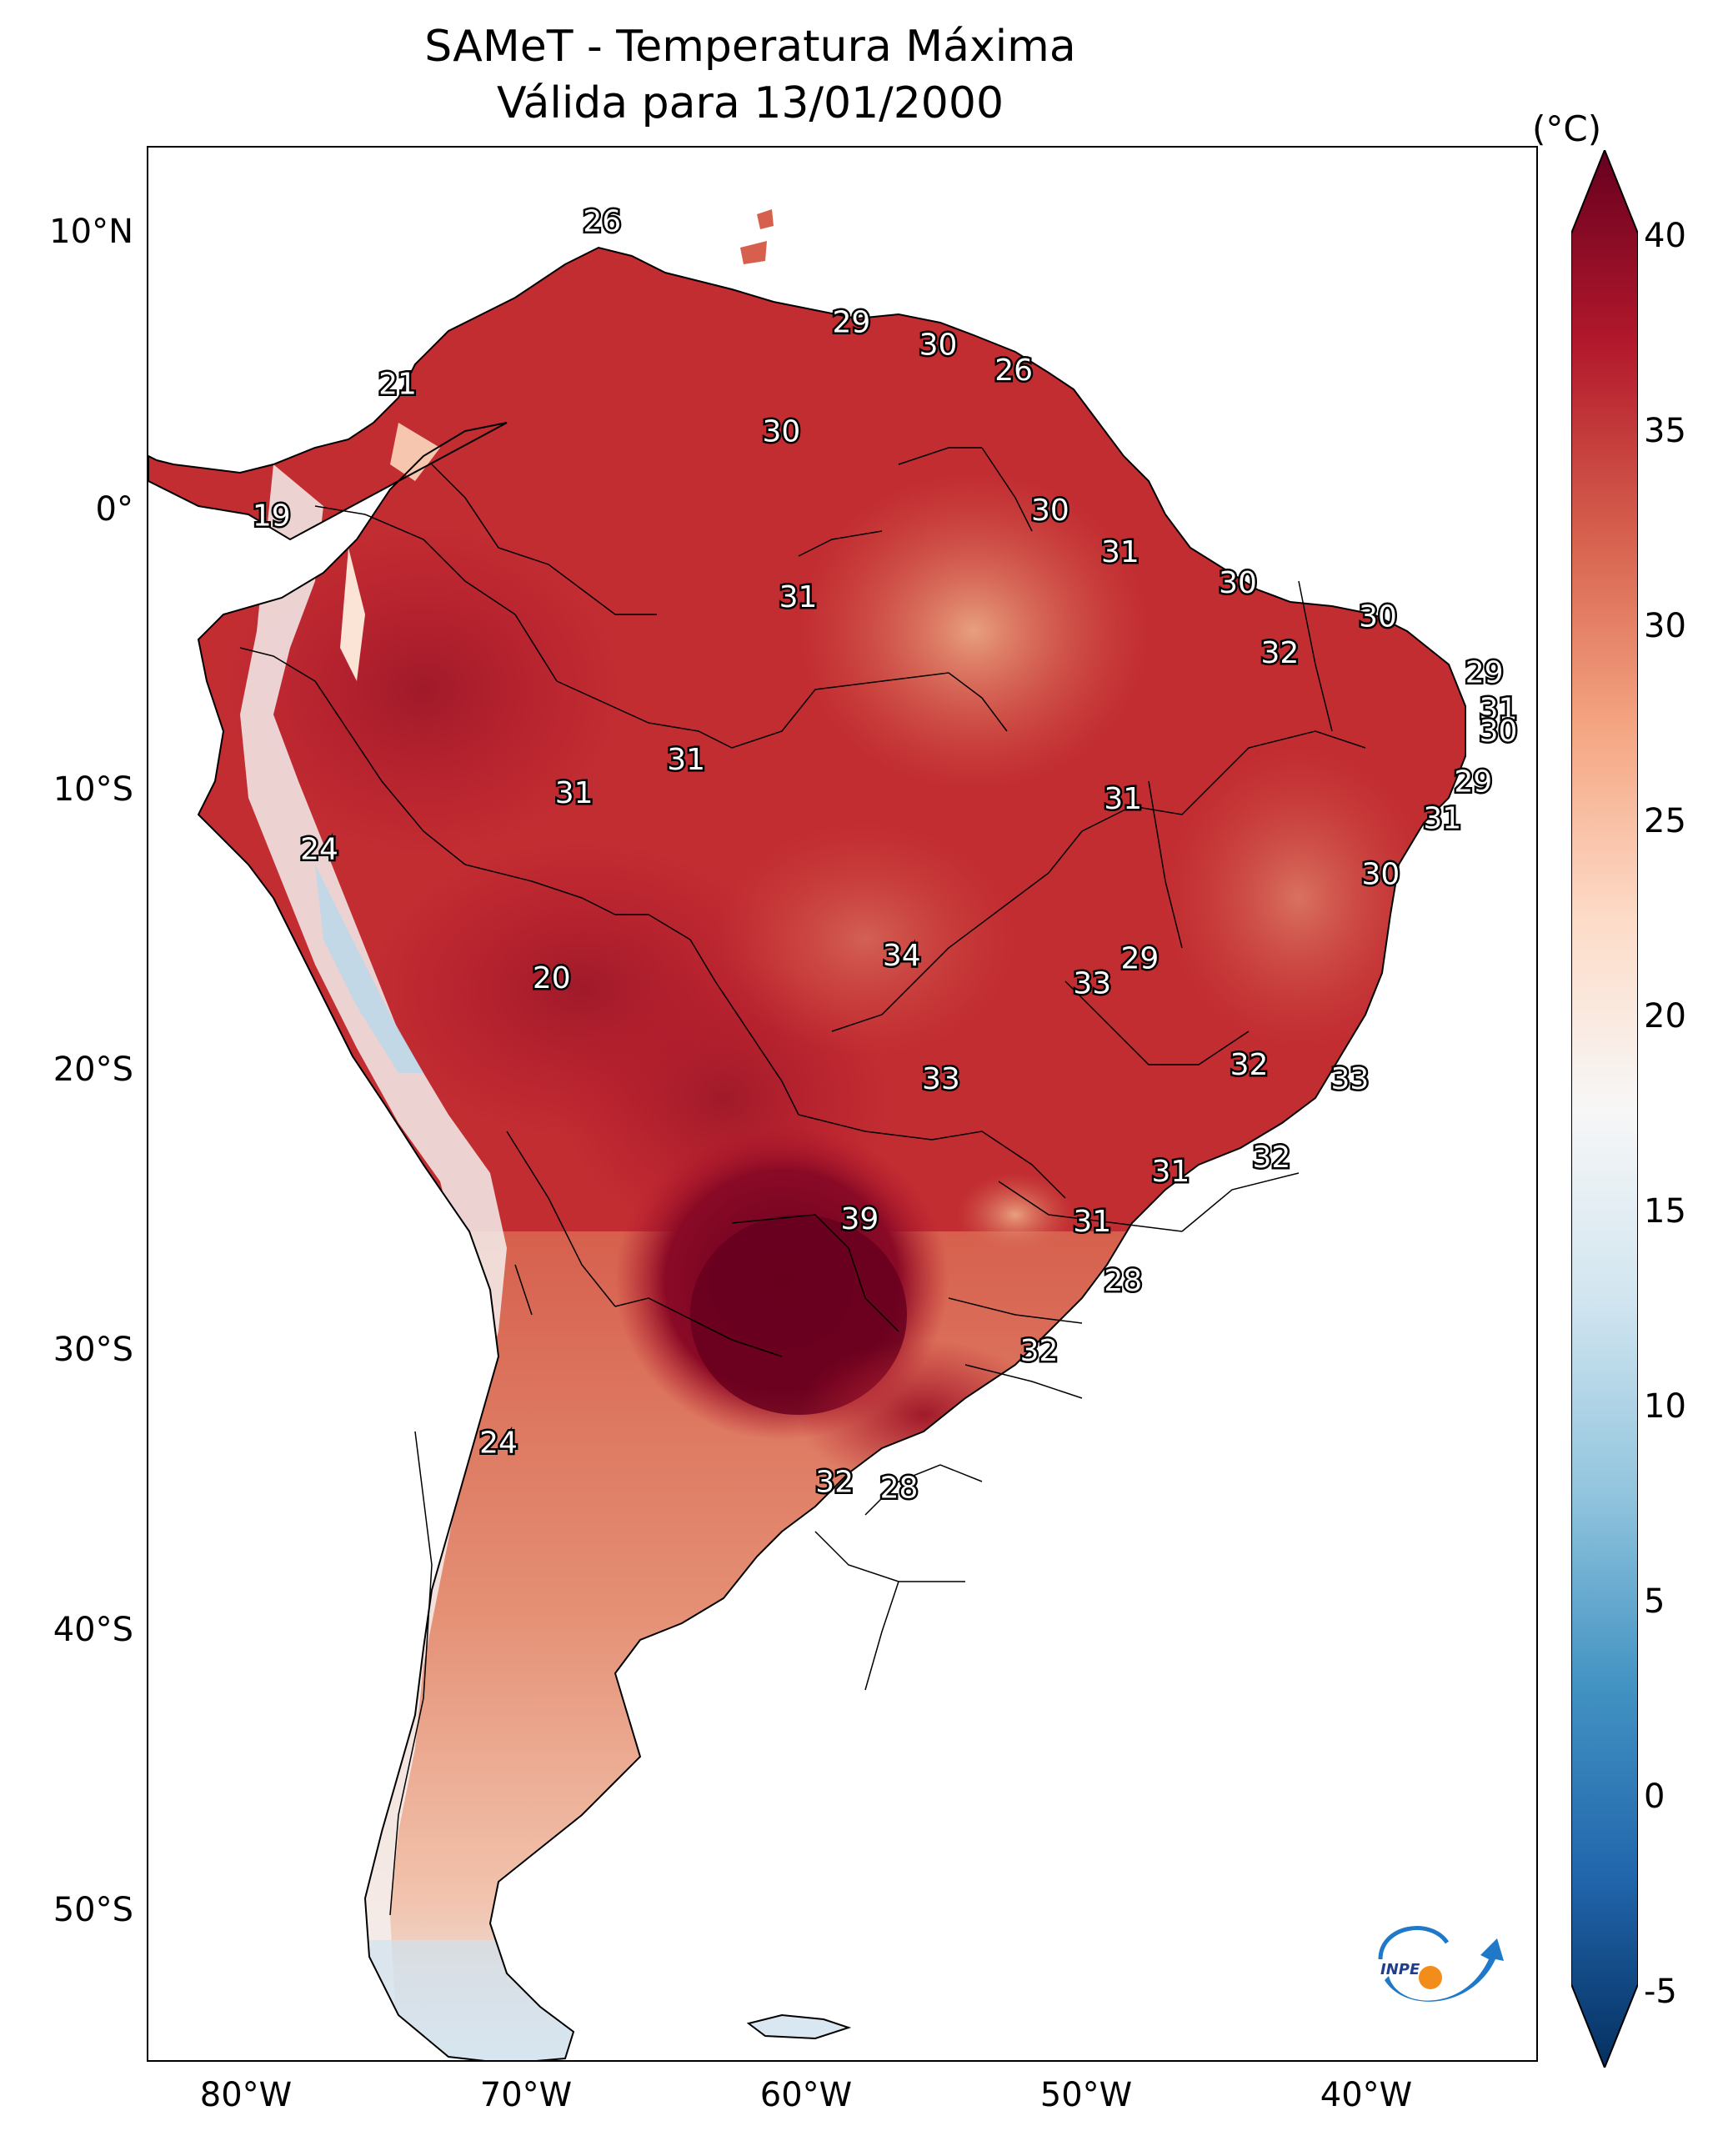 This screenshot has height=2156, width=1723. Describe the element at coordinates (1665, 236) in the screenshot. I see `colorbar-tick-40: 40` at that location.